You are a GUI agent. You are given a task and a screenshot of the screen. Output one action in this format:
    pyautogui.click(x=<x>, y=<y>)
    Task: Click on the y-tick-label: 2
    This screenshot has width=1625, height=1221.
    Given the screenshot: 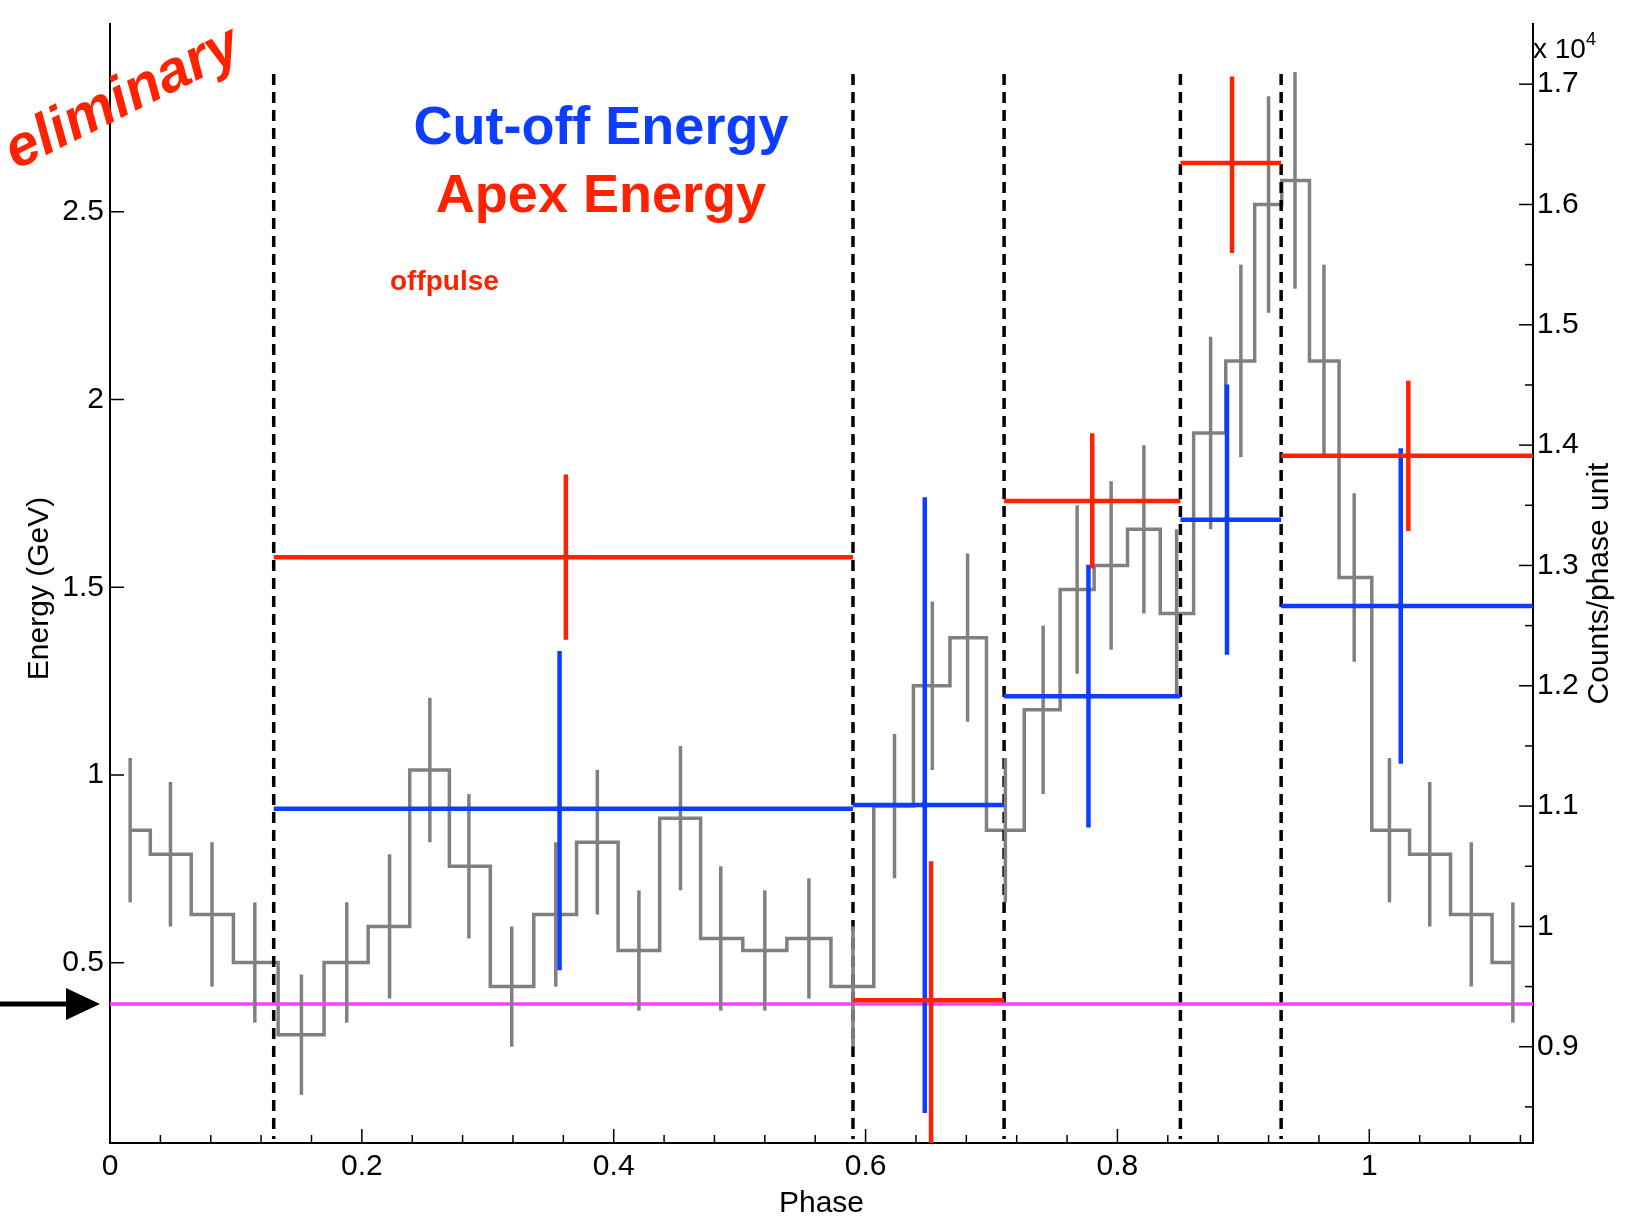 What is the action you would take?
    pyautogui.click(x=95, y=397)
    